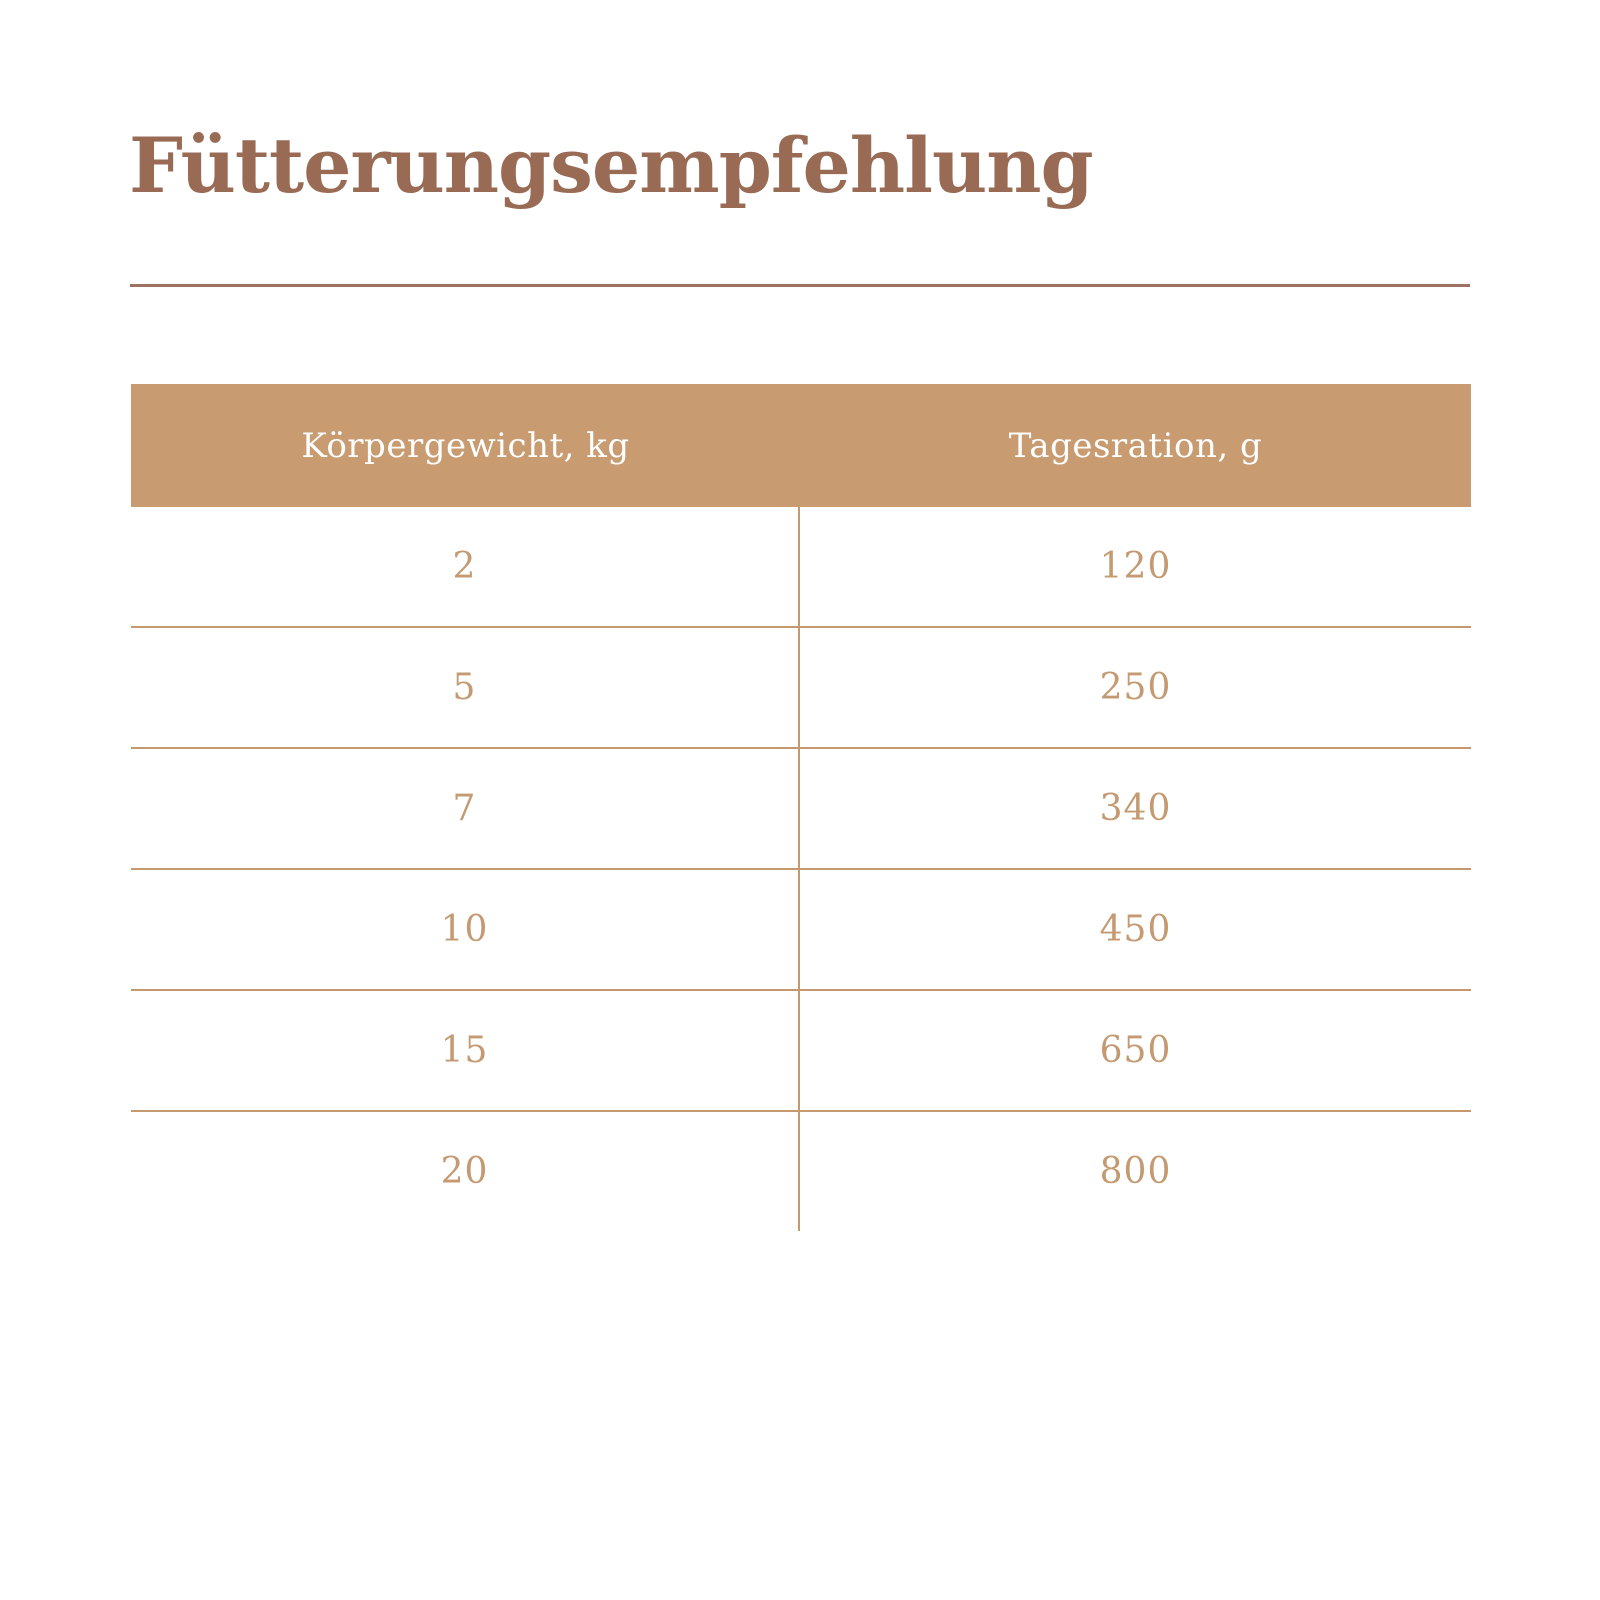 The width and height of the screenshot is (1600, 1600). Describe the element at coordinates (1135, 445) in the screenshot. I see `column-header-daily-ration: Tagesration, g` at that location.